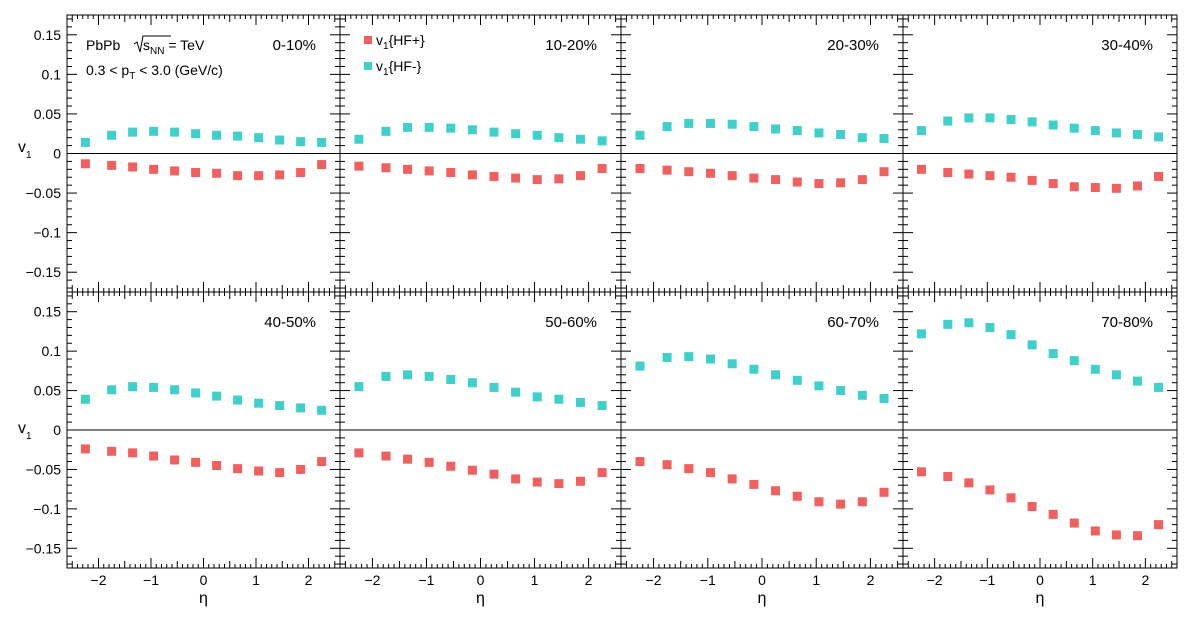 The image size is (1198, 623). I want to click on sqrt-s-label: sNN = TeV, so click(174, 47).